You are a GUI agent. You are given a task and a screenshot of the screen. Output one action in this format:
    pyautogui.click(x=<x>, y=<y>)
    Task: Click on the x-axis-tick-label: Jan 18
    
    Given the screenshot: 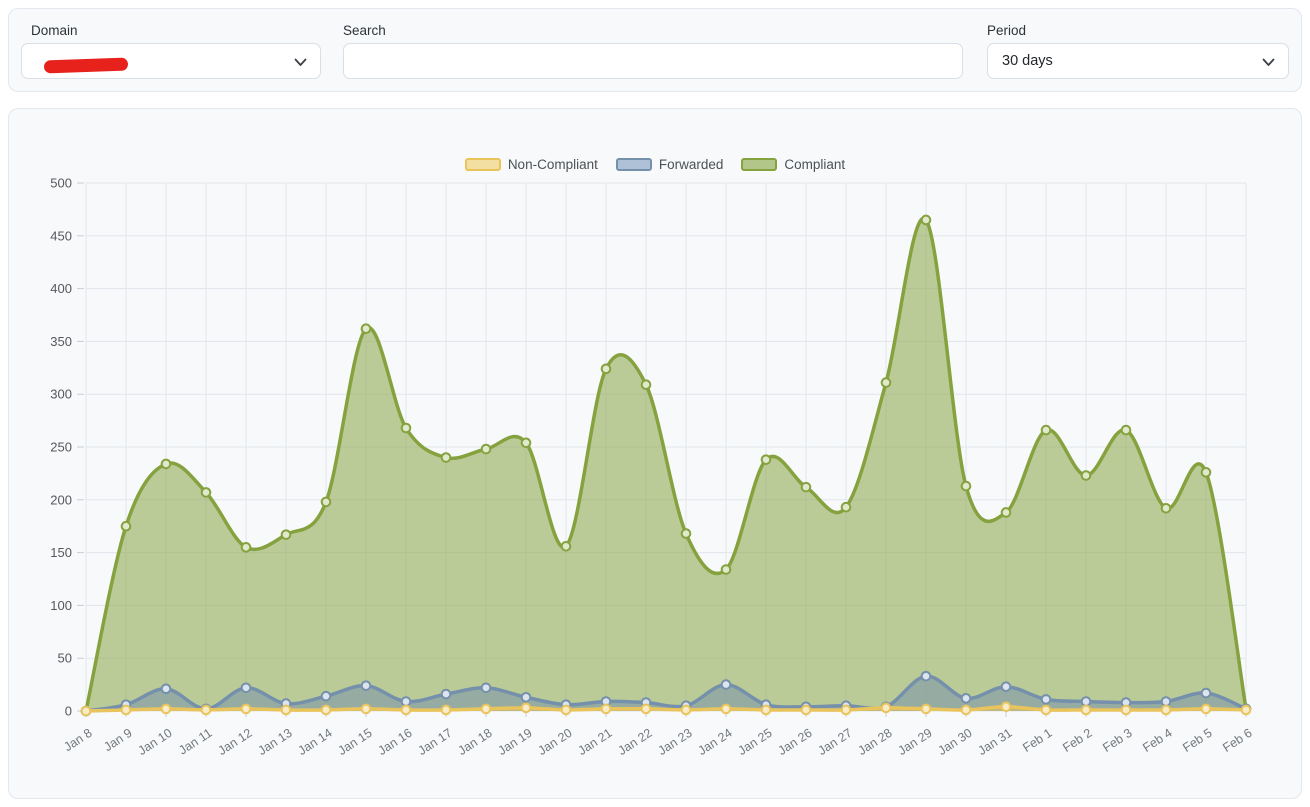 What is the action you would take?
    pyautogui.click(x=475, y=742)
    